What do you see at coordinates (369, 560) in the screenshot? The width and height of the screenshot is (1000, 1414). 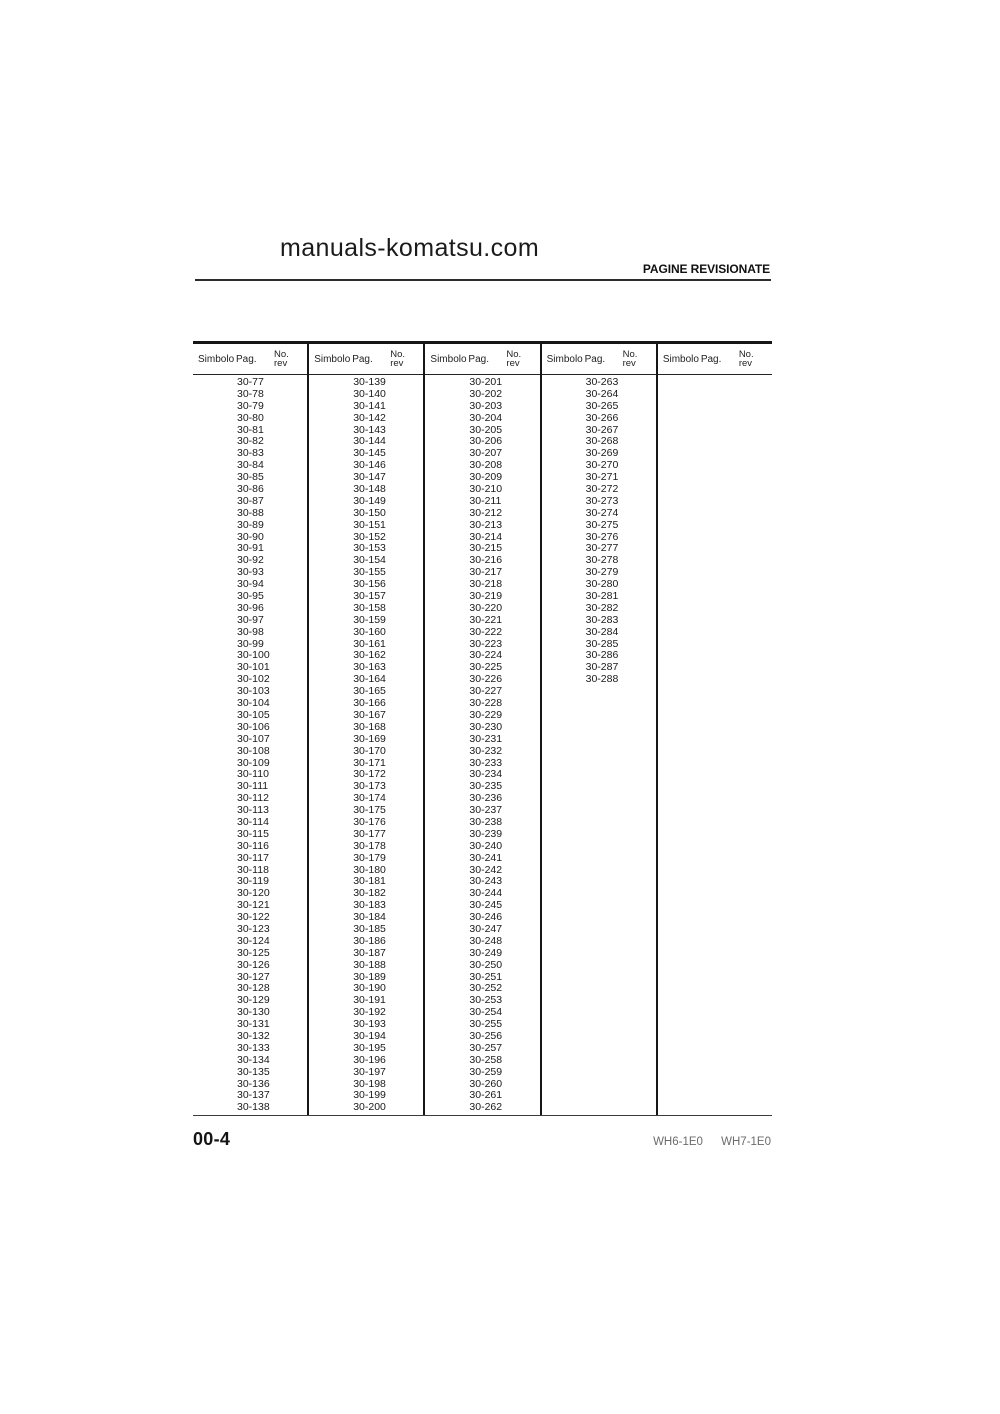 I see `page-number-cell: 30-154` at bounding box center [369, 560].